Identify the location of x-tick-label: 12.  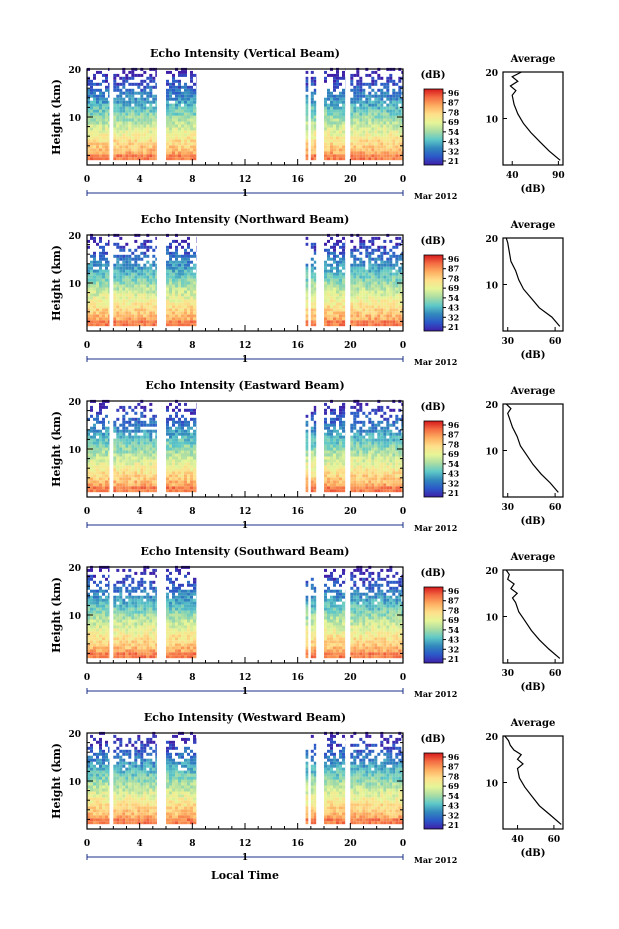
(245, 180).